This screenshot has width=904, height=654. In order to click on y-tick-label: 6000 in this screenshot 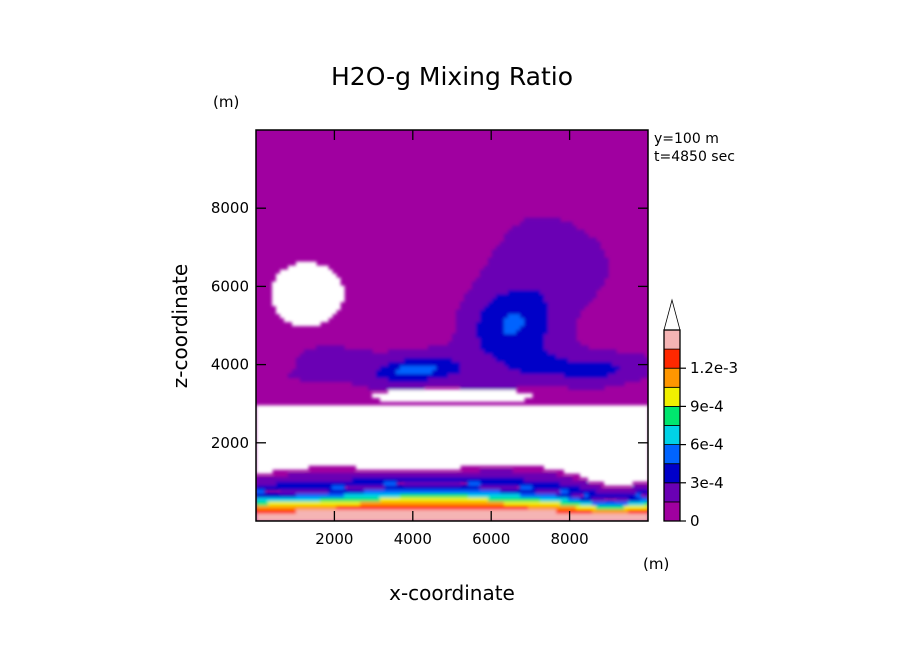, I will do `click(230, 286)`.